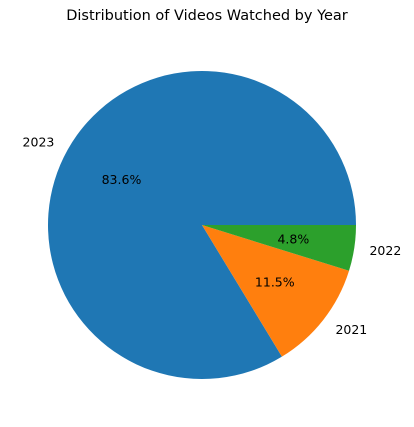 This screenshot has height=427, width=414. I want to click on slice-percent-label: 11.5%, so click(275, 281).